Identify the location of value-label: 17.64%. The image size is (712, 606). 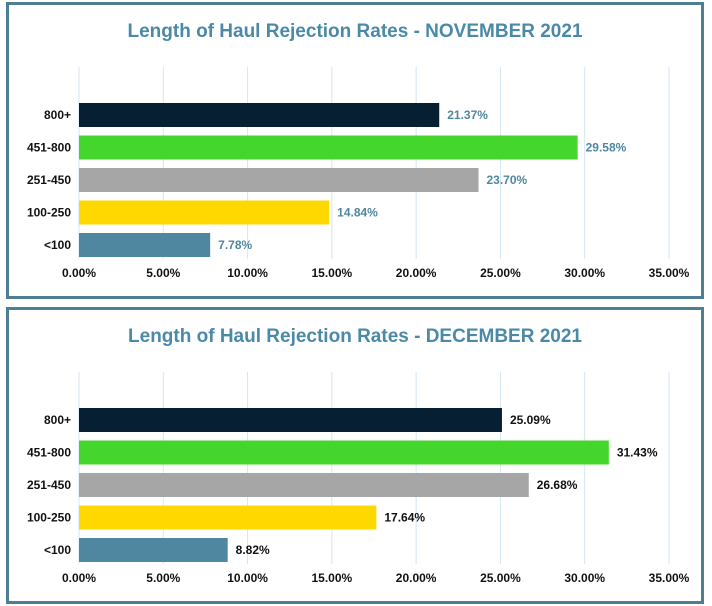
(404, 518).